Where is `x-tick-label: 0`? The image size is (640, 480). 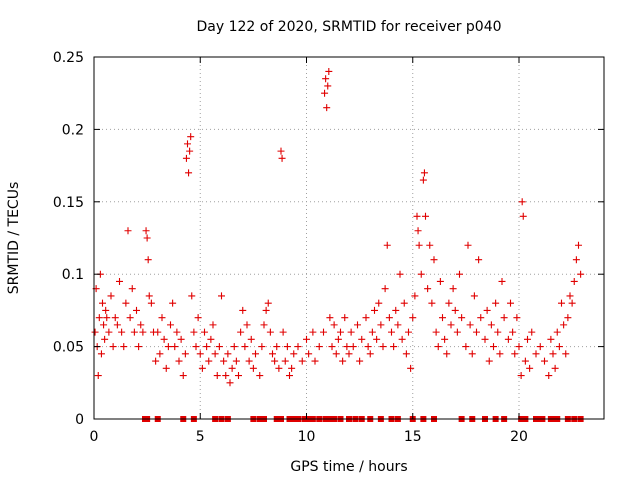
x-tick-label: 0 is located at coordinates (94, 437).